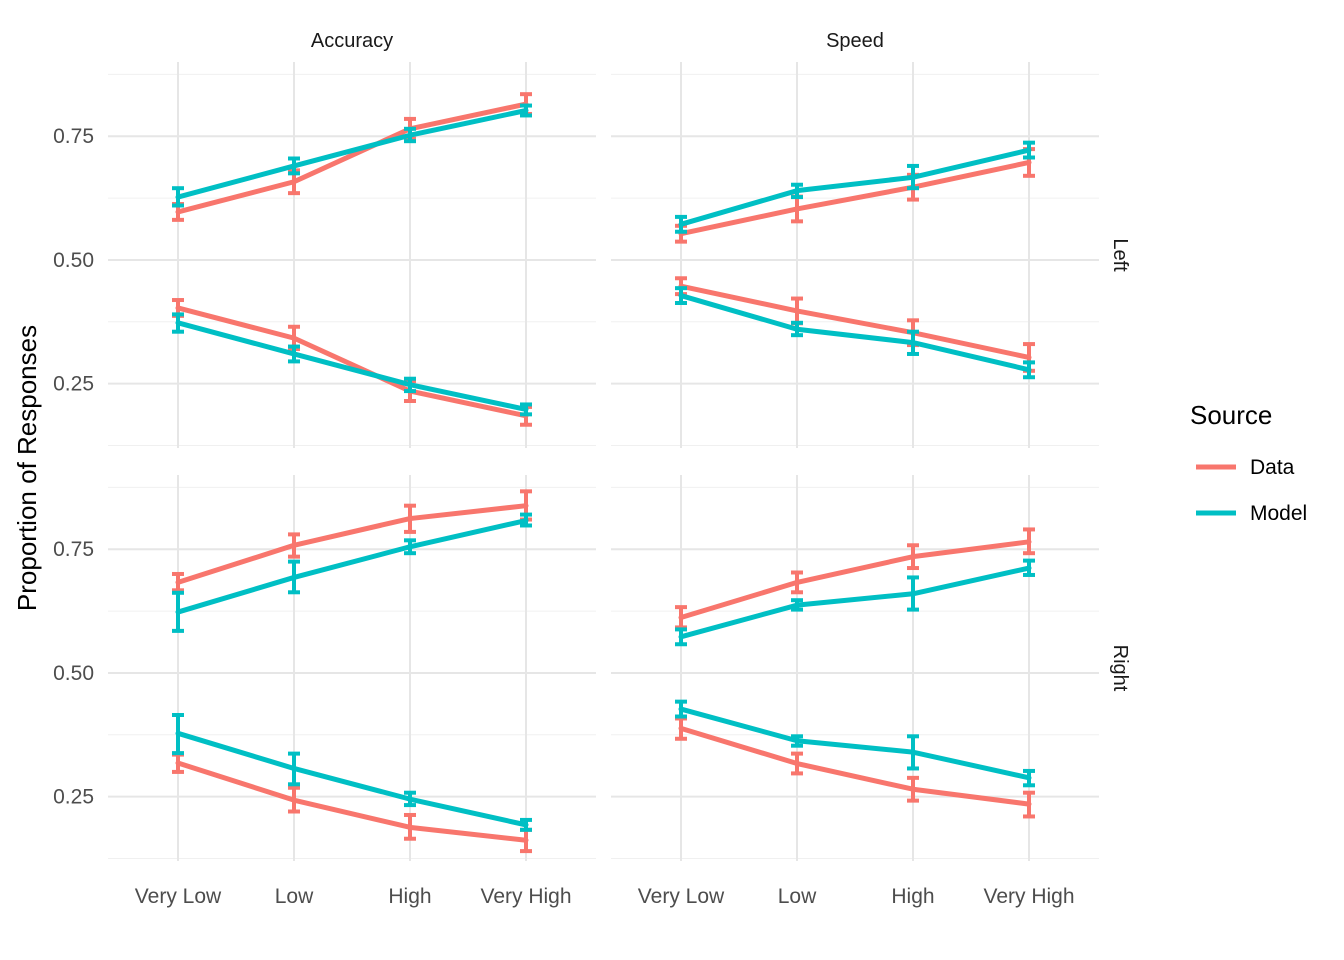 The width and height of the screenshot is (1344, 960). Describe the element at coordinates (1231, 415) in the screenshot. I see `legend-title: Source` at that location.